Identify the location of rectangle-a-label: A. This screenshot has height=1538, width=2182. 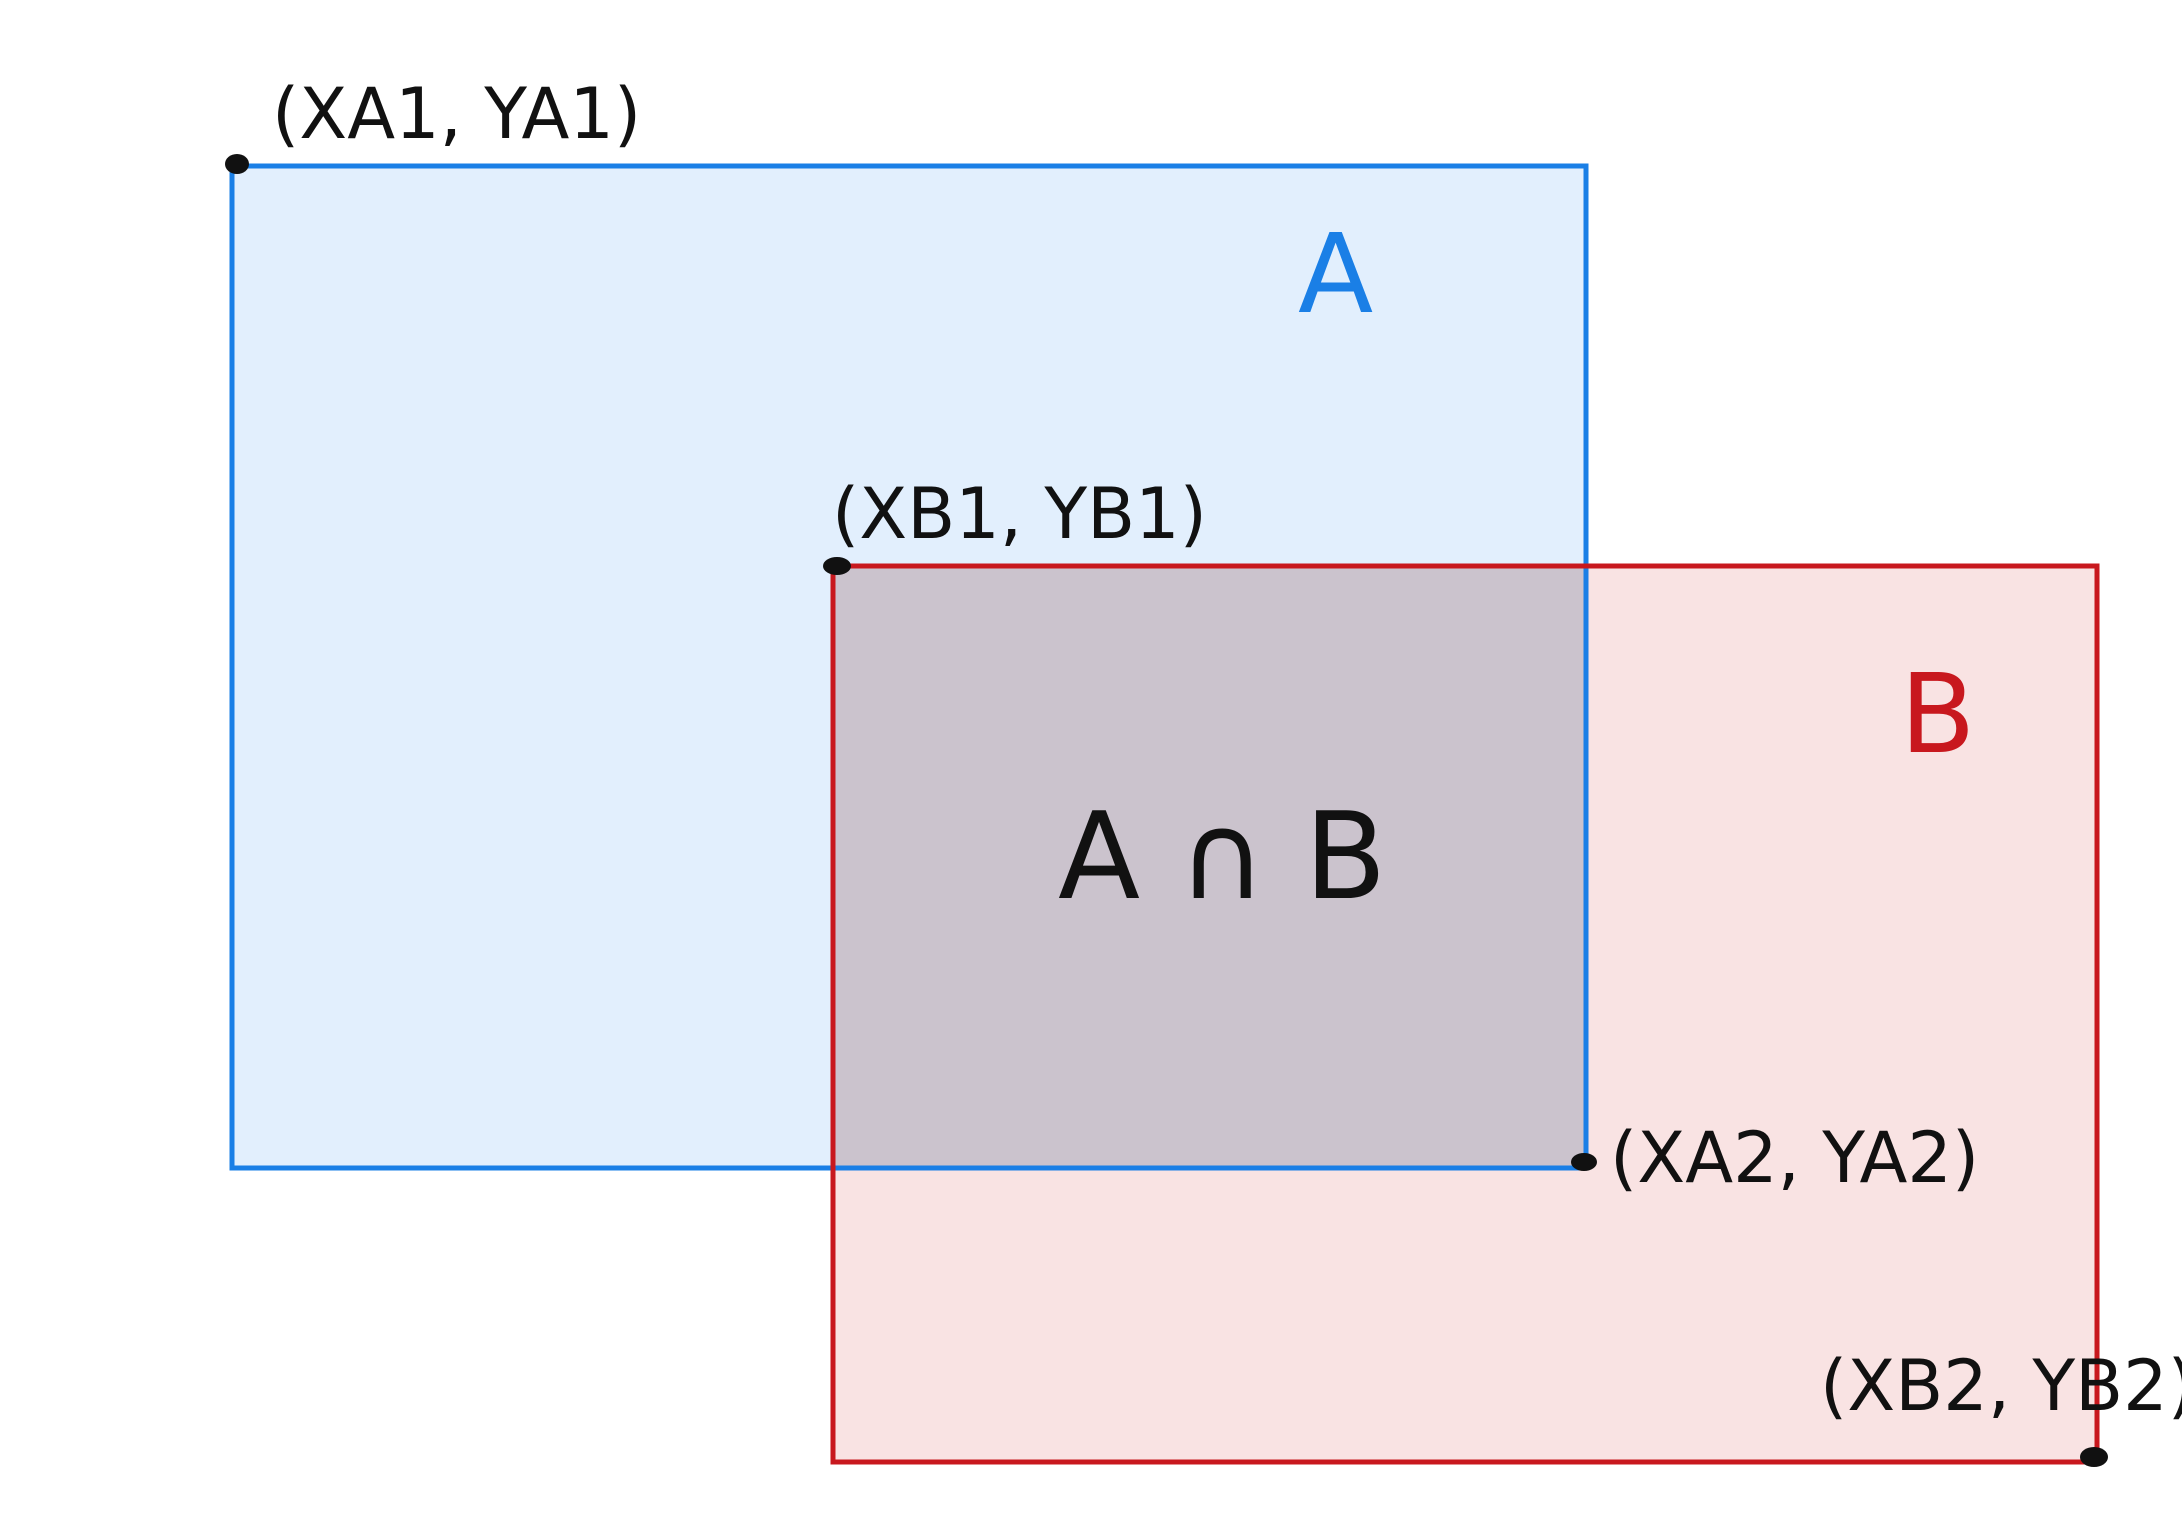
(1335, 274).